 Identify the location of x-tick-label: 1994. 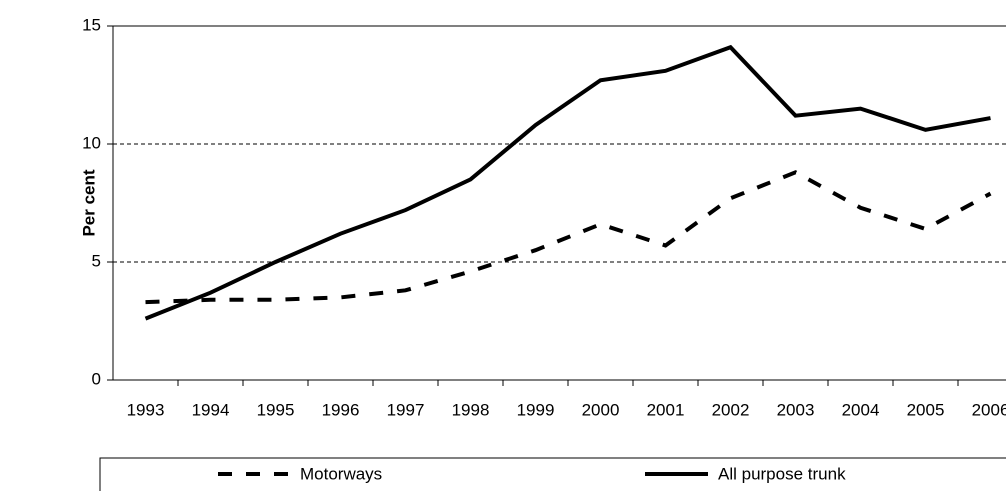
(211, 409).